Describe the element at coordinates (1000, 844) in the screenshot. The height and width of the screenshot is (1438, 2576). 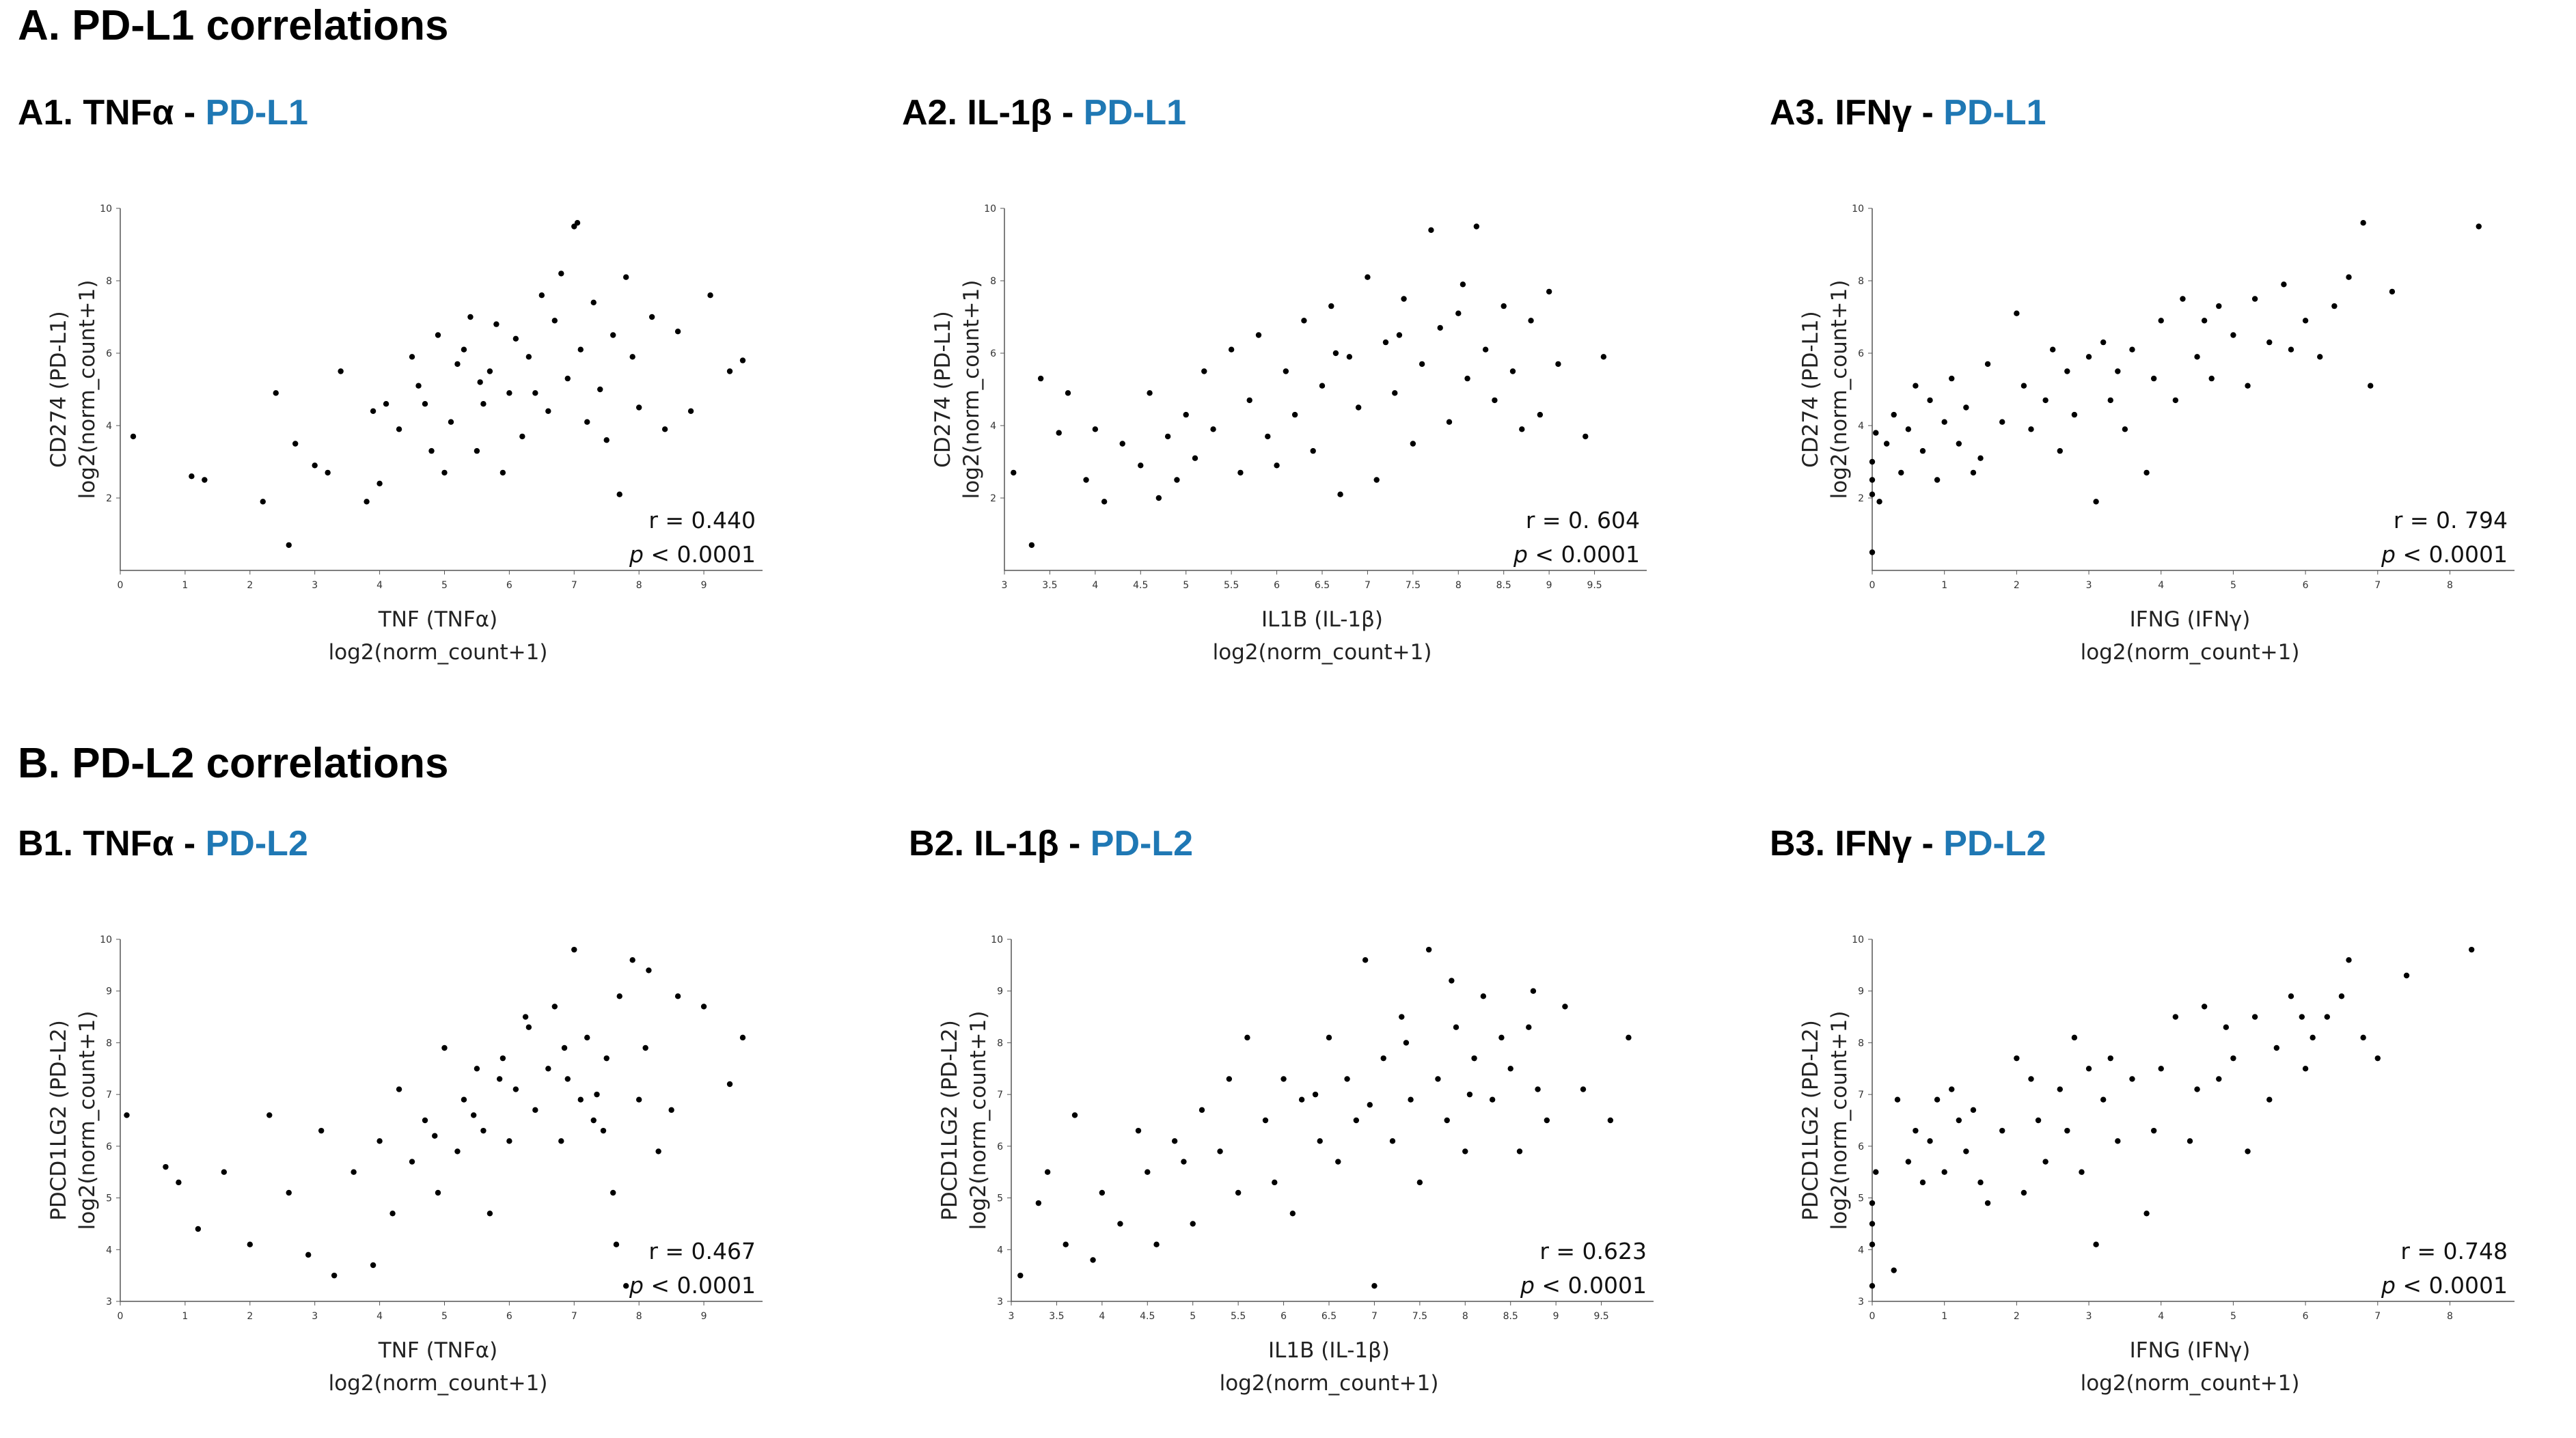
I see `panel-title-prefix: B2. IL-1β -` at that location.